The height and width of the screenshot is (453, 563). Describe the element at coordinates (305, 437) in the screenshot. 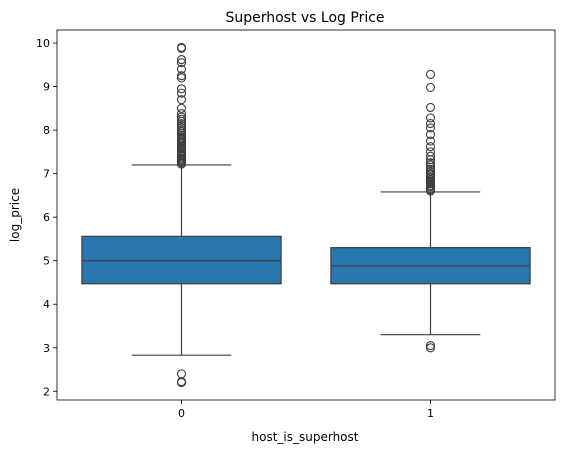

I see `x-axis-label: host_is_superhost` at that location.